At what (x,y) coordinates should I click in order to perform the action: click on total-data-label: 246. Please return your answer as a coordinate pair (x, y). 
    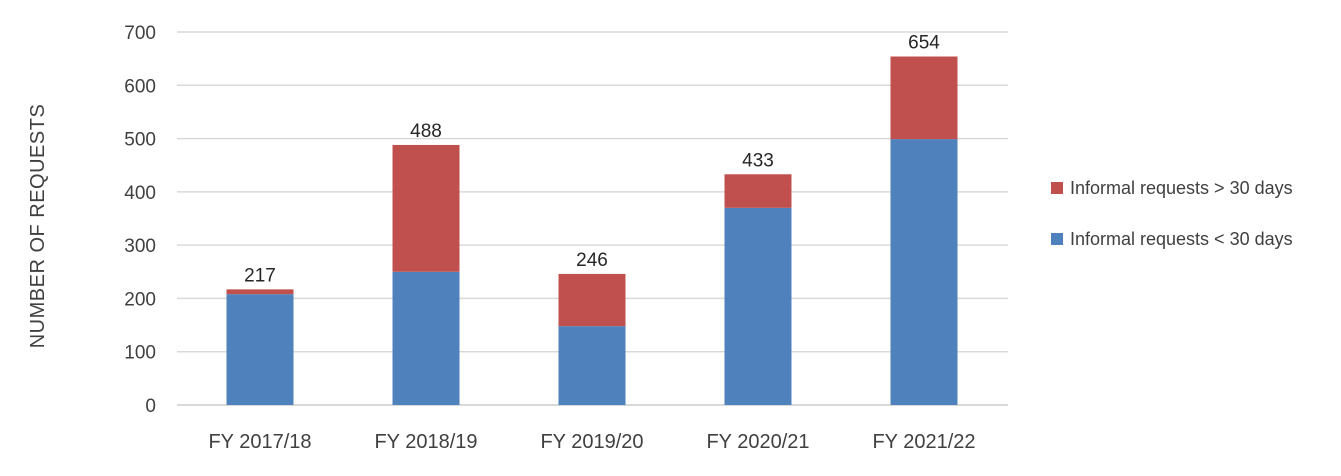
    Looking at the image, I should click on (592, 260).